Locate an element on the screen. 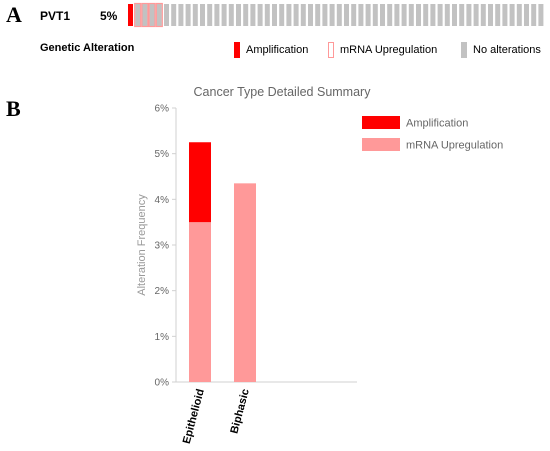  legend-no-alterations-label: No alterations is located at coordinates (507, 50).